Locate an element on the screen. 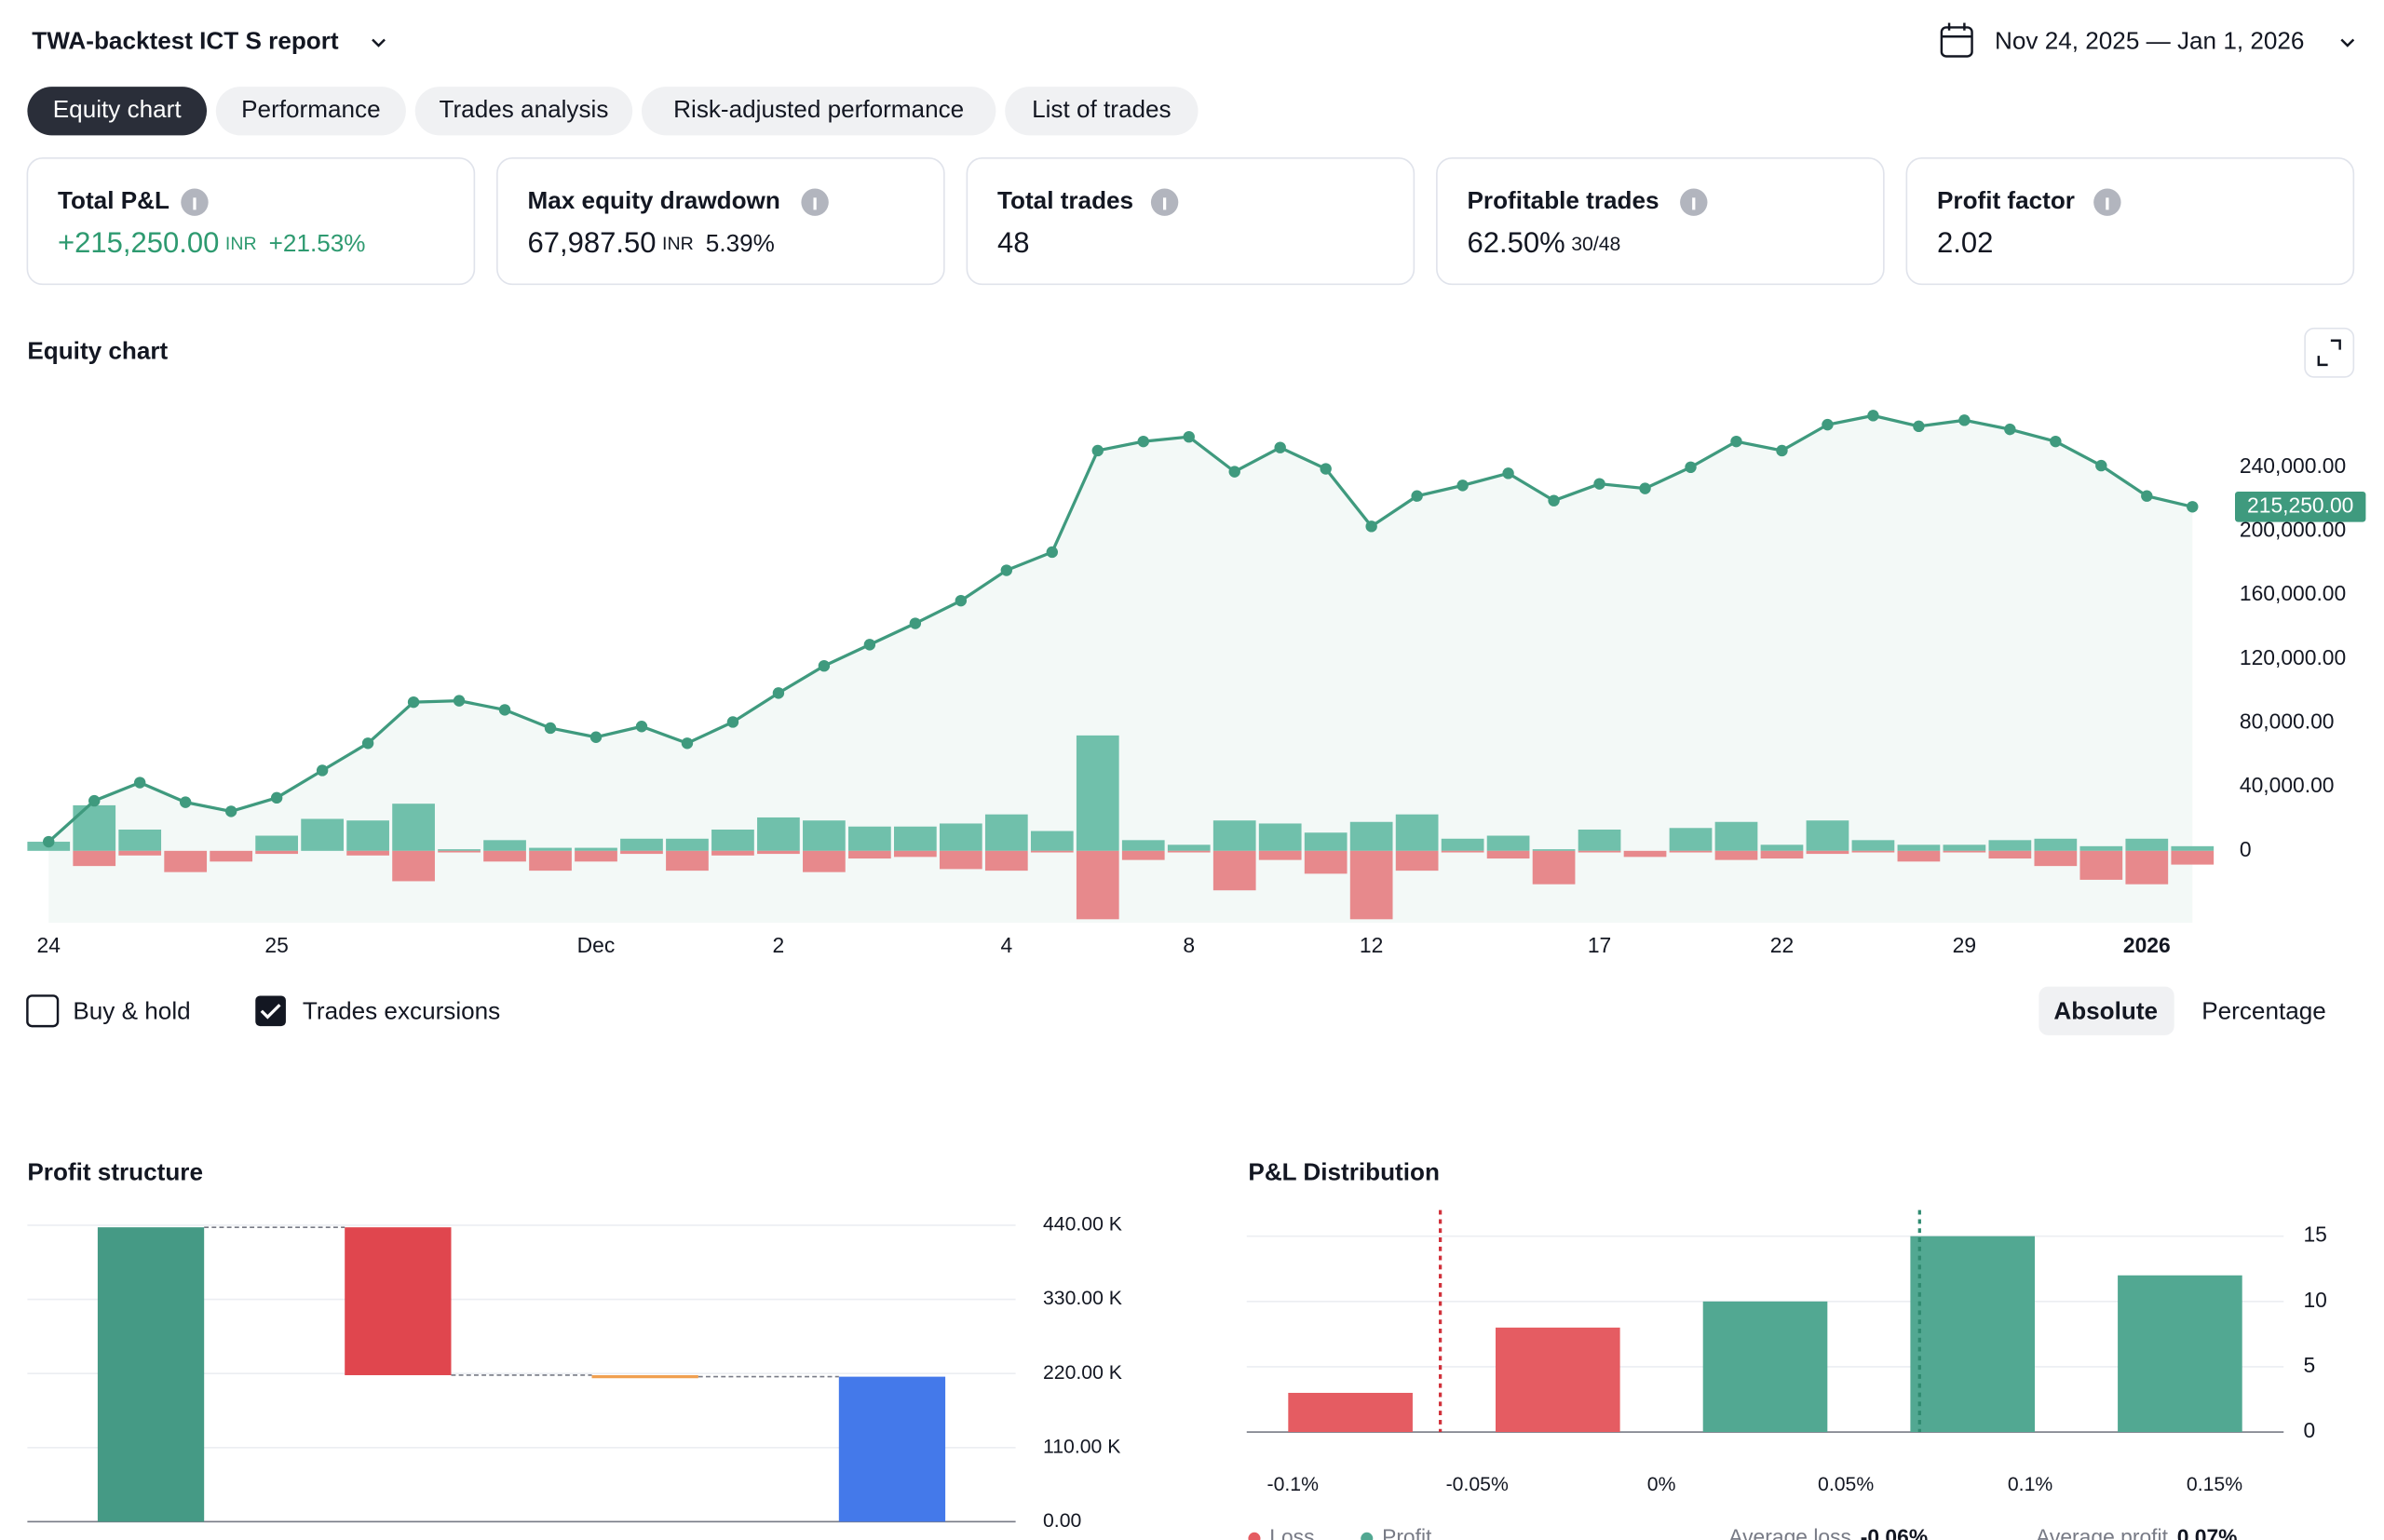 Image resolution: width=2384 pixels, height=1540 pixels. toggle-option: Absolute is located at coordinates (2106, 1010).